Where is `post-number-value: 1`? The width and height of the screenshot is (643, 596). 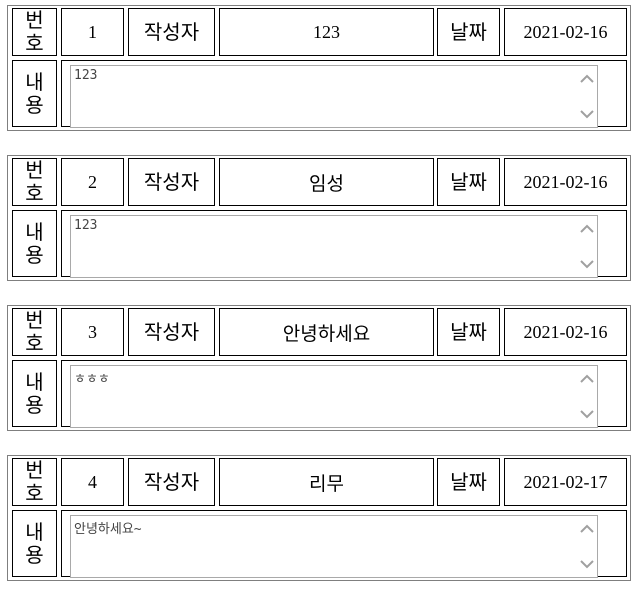 post-number-value: 1 is located at coordinates (92, 31).